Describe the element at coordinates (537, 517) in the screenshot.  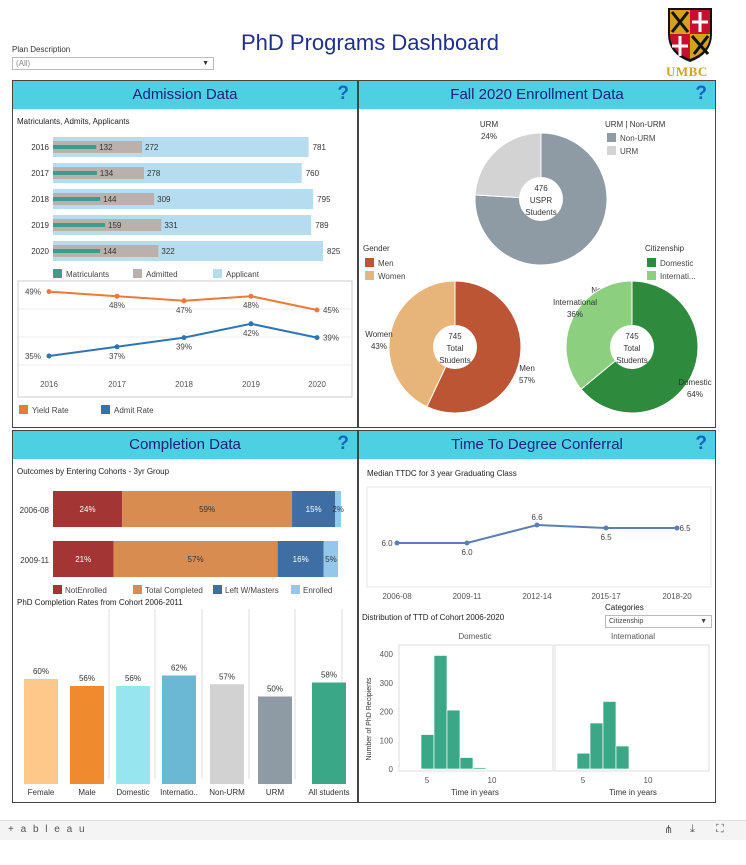
I see `ttdc-data-label: 6.6` at that location.